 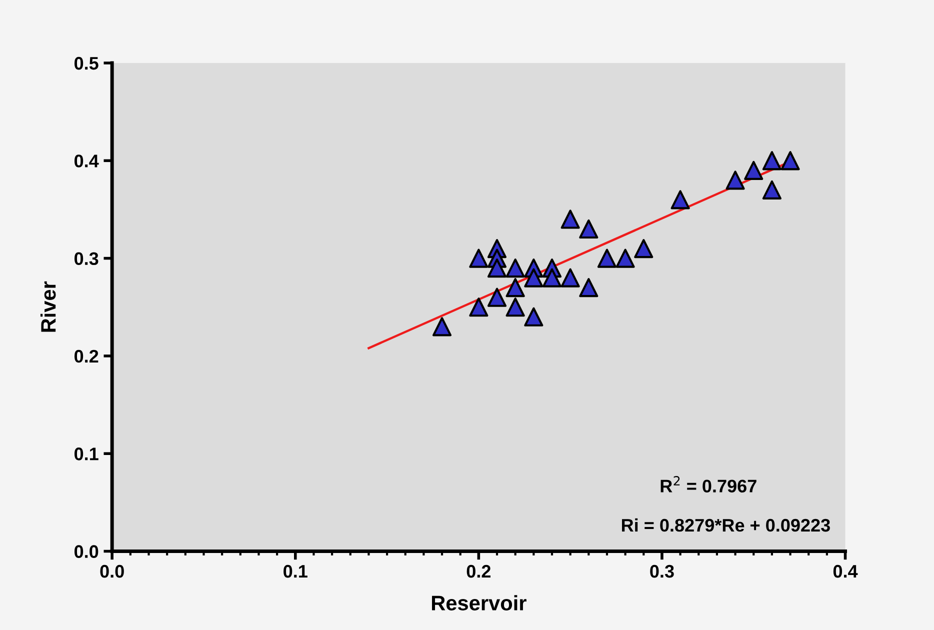 What do you see at coordinates (86, 259) in the screenshot?
I see `y-tick-label: 0.3` at bounding box center [86, 259].